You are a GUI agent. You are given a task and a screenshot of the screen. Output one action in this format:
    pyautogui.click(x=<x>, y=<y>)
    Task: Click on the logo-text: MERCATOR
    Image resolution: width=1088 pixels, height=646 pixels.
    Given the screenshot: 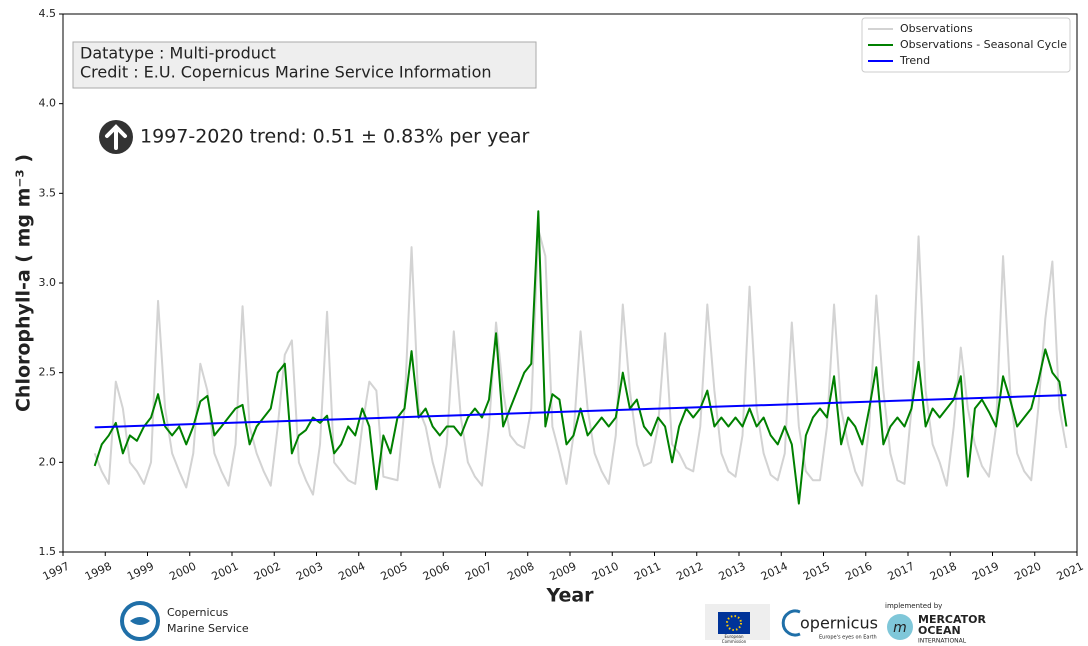 What is the action you would take?
    pyautogui.click(x=952, y=619)
    